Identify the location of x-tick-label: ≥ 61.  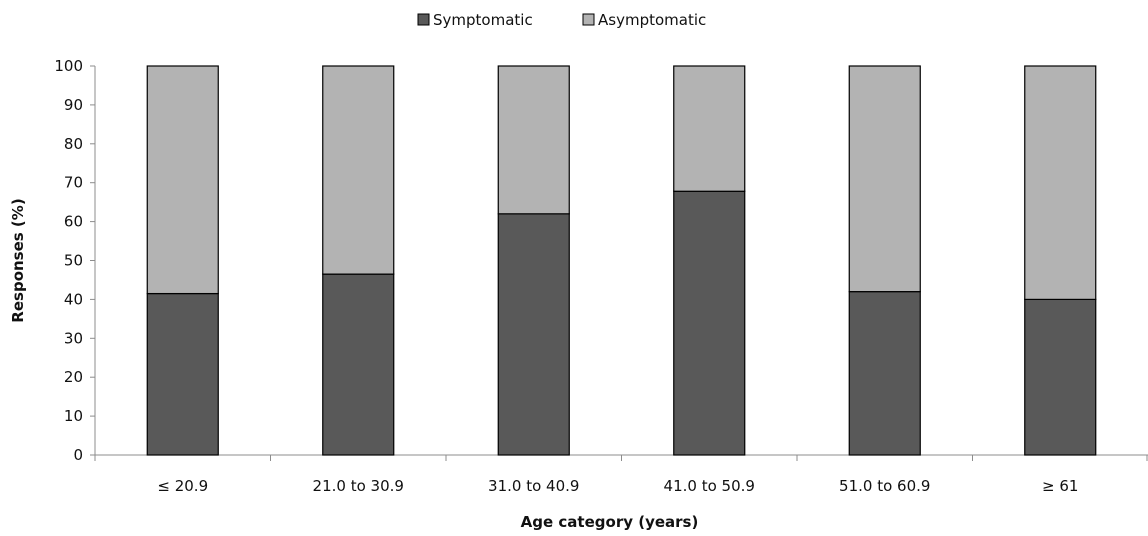
(1060, 486).